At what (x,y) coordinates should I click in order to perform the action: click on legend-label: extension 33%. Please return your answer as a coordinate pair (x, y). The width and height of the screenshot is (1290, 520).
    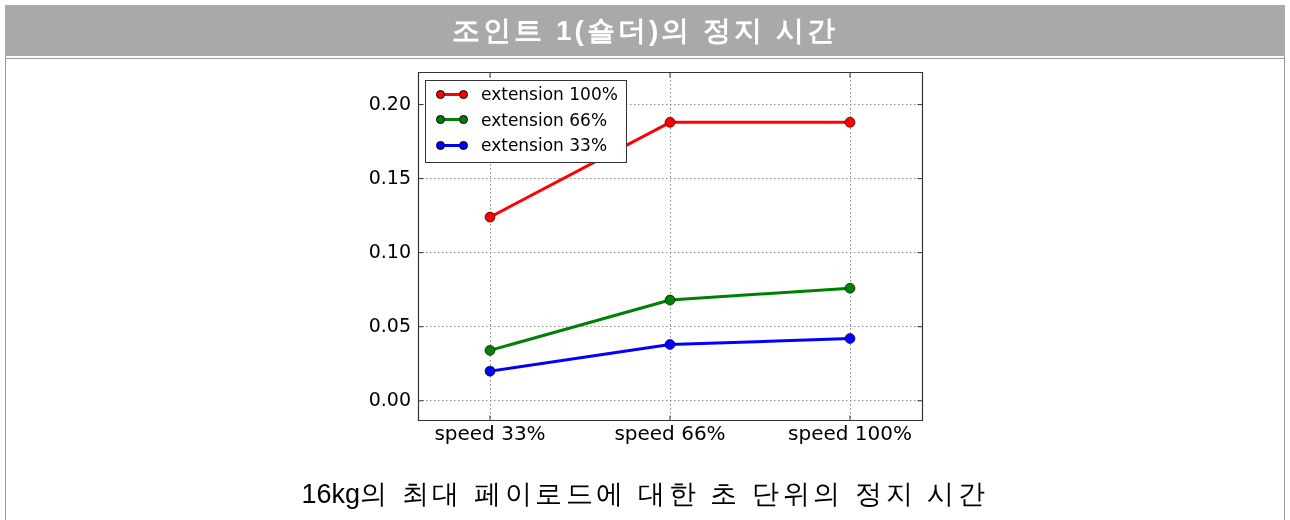
    Looking at the image, I should click on (544, 145).